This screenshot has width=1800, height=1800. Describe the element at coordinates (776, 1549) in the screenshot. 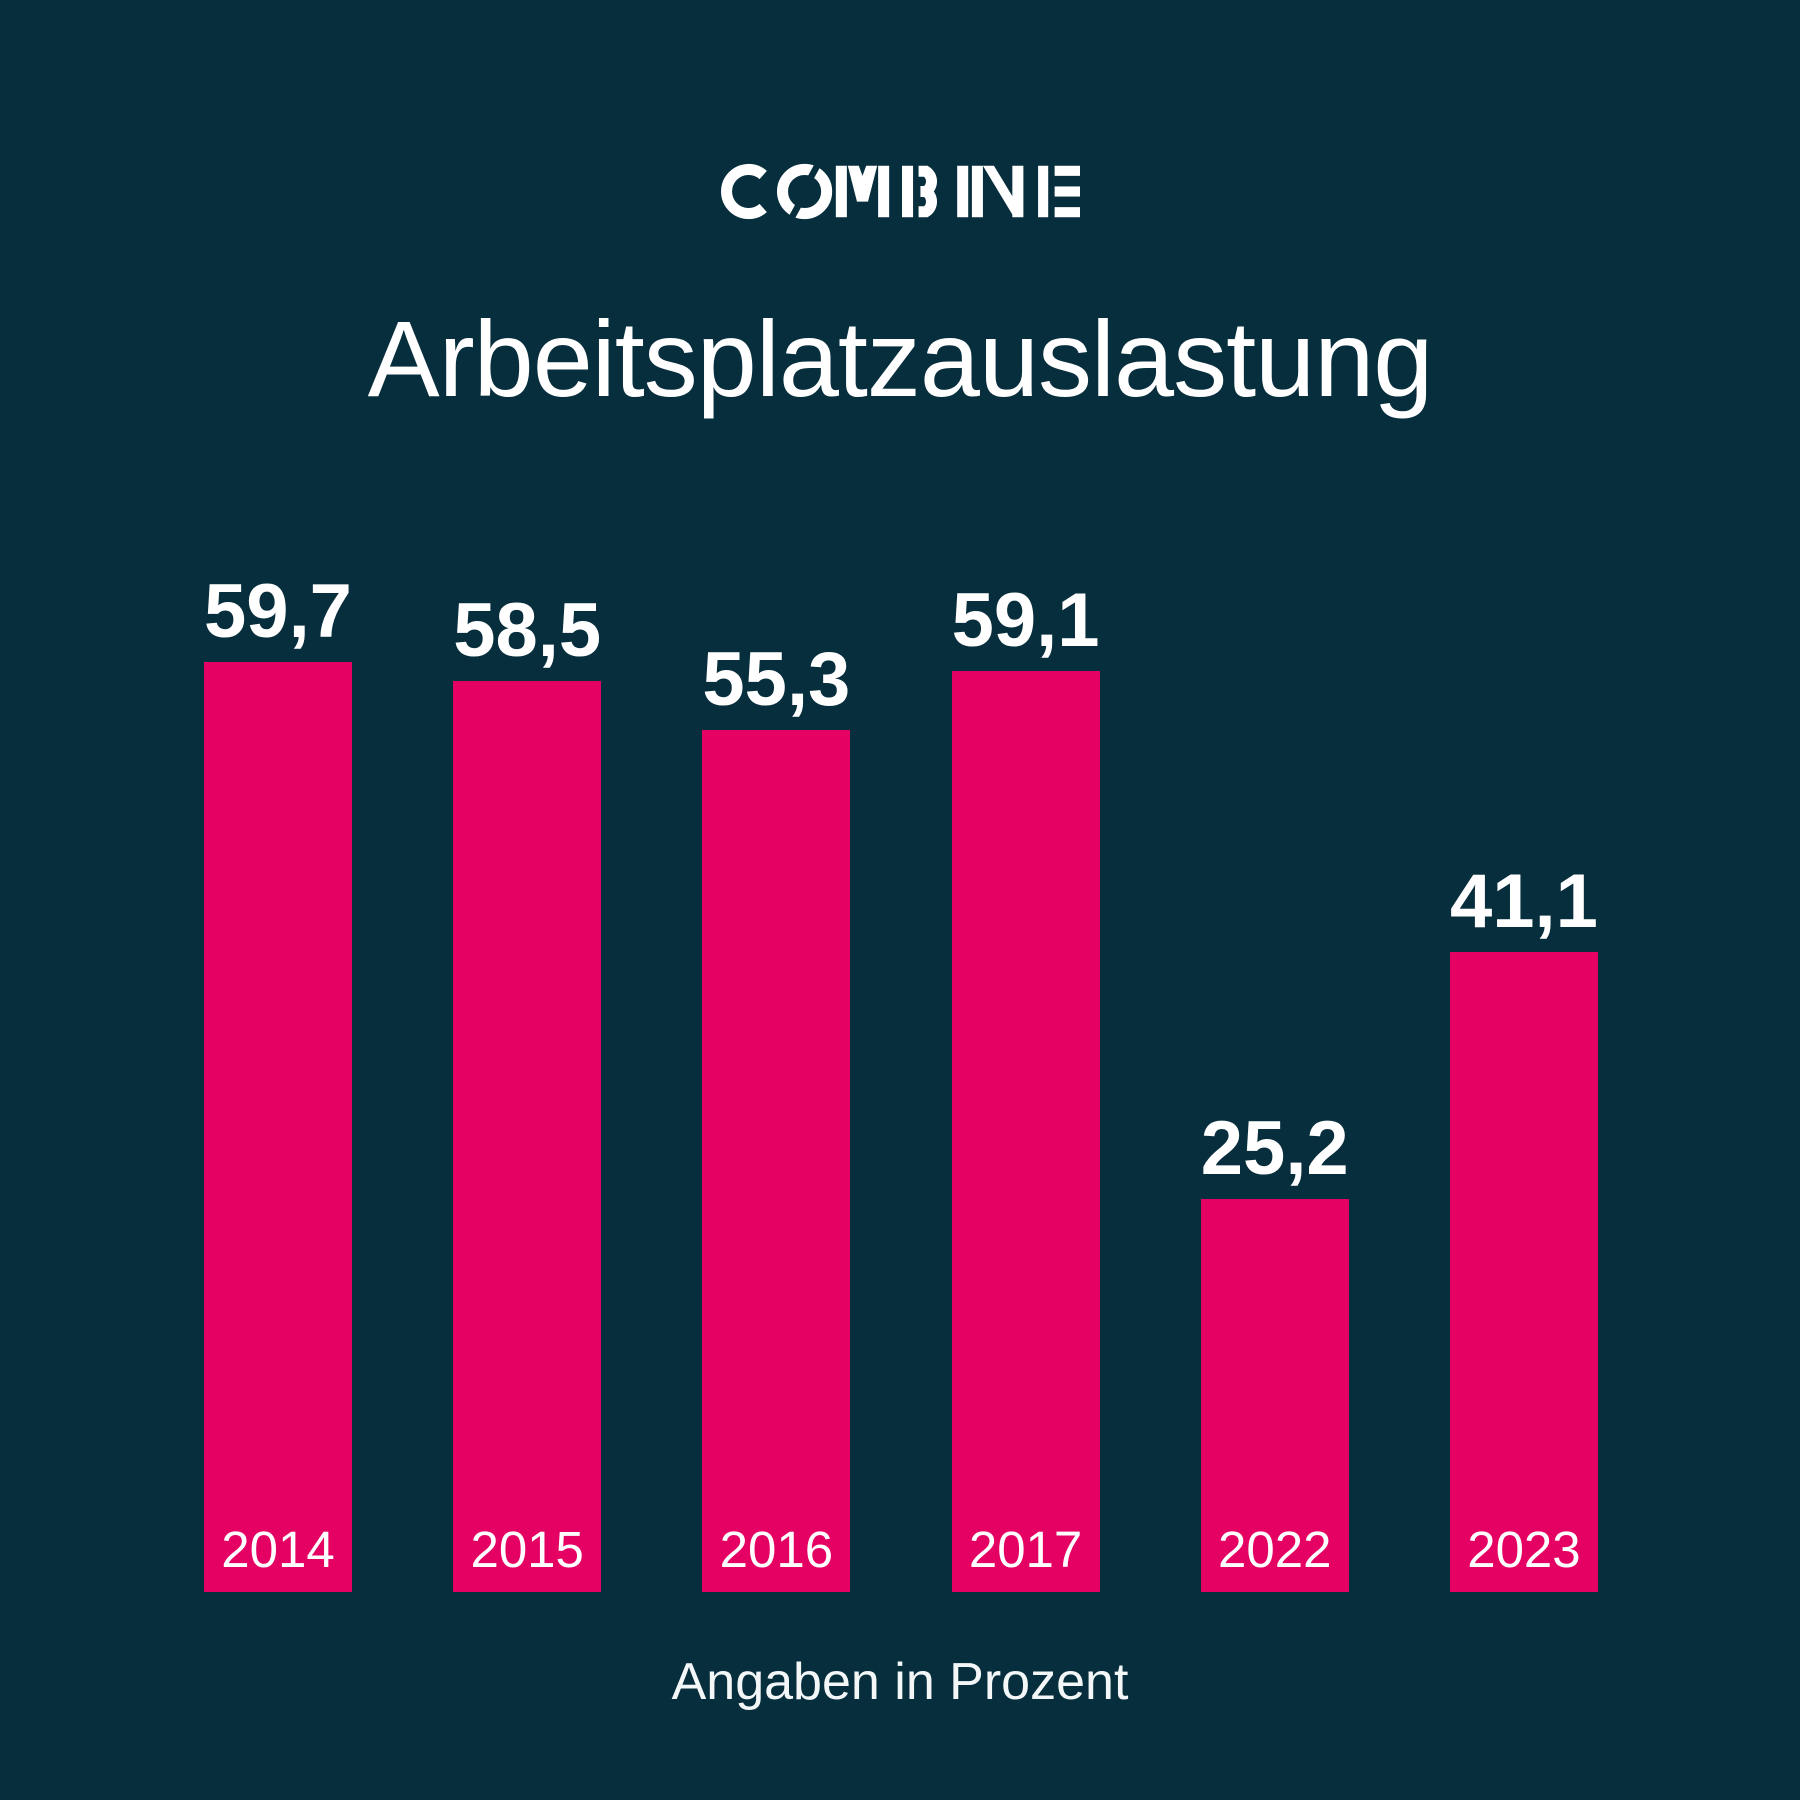

I see `category-label-2016: 2016` at that location.